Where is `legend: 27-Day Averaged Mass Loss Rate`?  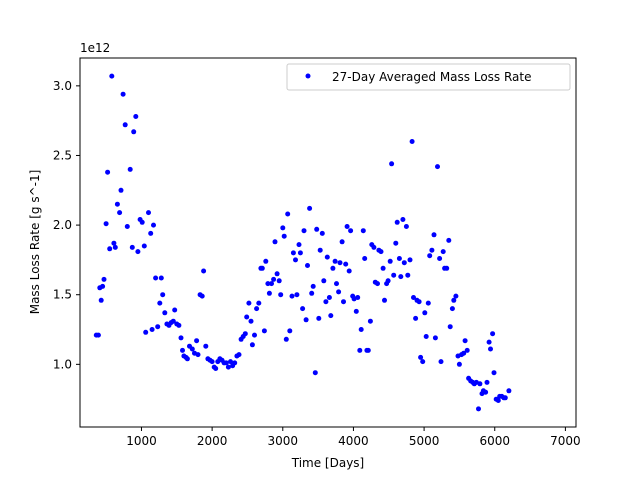 legend: 27-Day Averaged Mass Loss Rate is located at coordinates (428, 77).